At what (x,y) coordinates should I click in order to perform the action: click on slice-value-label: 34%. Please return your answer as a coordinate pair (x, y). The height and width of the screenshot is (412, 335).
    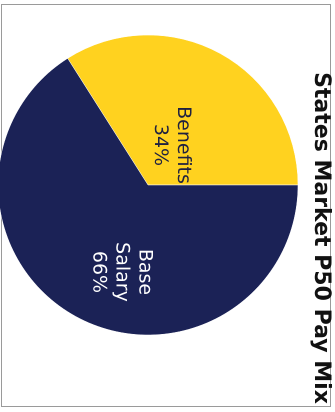
    Looking at the image, I should click on (161, 145).